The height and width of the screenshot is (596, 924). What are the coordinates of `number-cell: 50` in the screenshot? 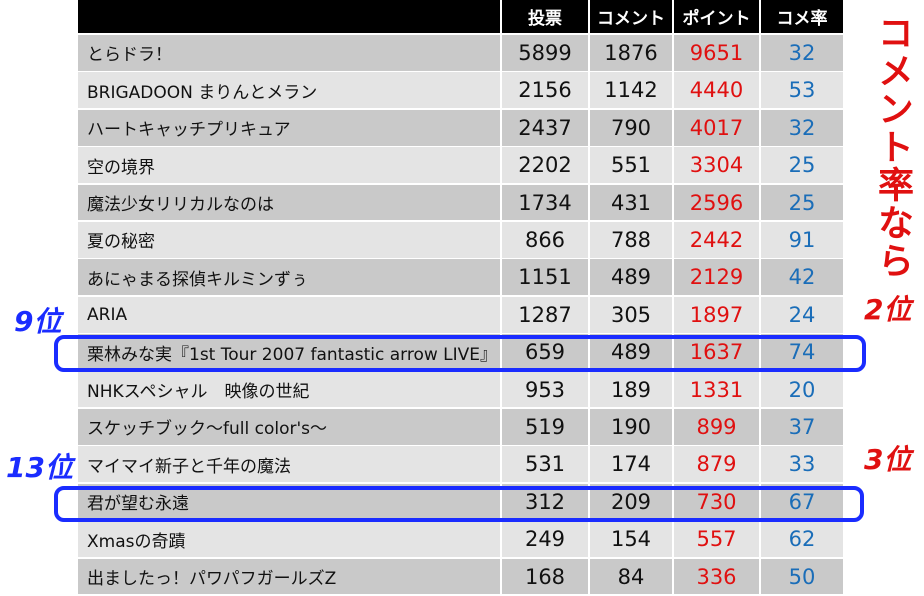 It's located at (802, 576).